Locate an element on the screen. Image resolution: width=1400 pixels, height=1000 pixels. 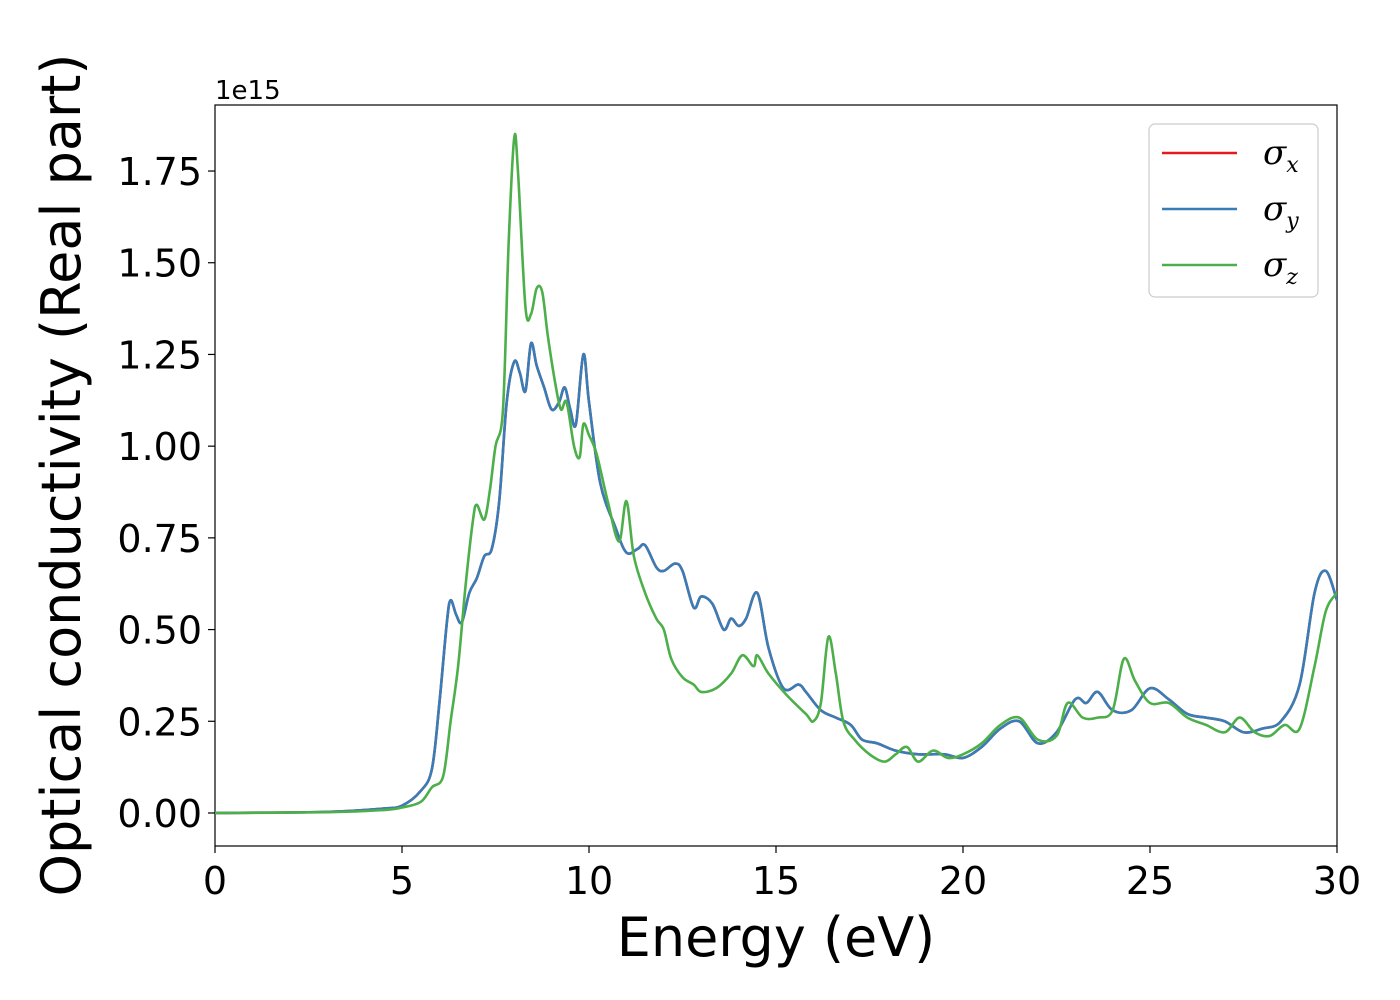
y-axis-title: Optical conductivity (Real part) is located at coordinates (61, 475).